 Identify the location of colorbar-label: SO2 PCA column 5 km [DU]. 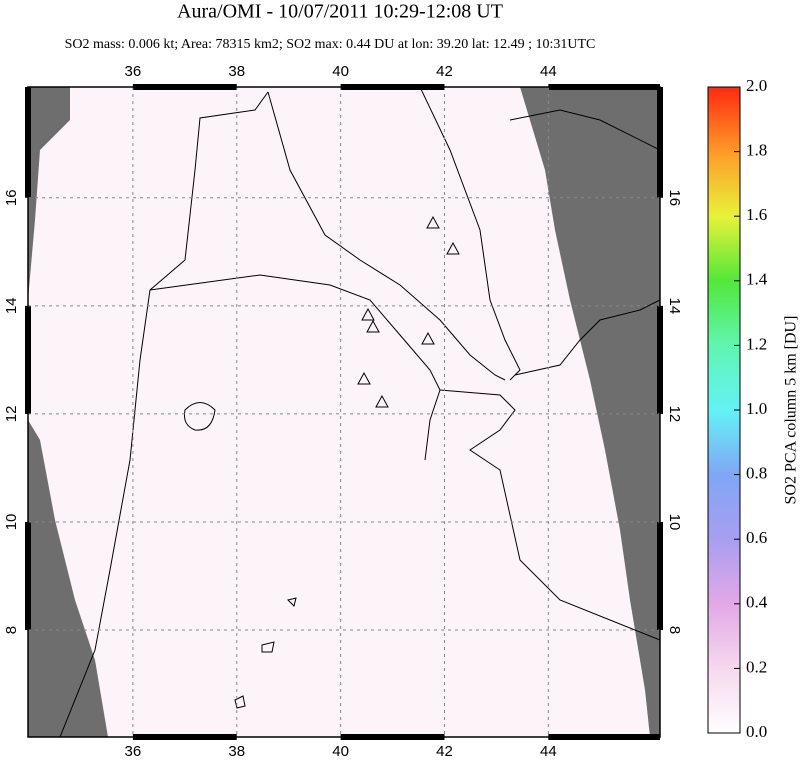
(791, 410).